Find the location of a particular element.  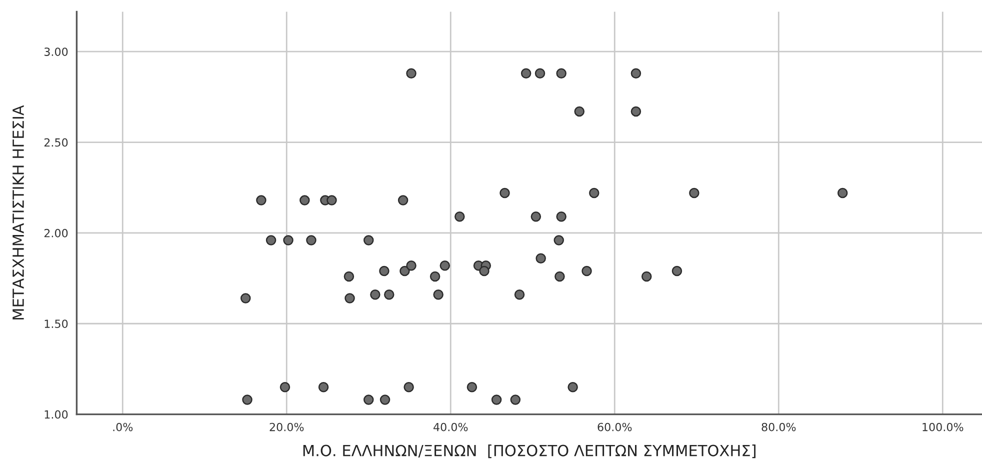

x-tick-label: 20.0% is located at coordinates (287, 427).